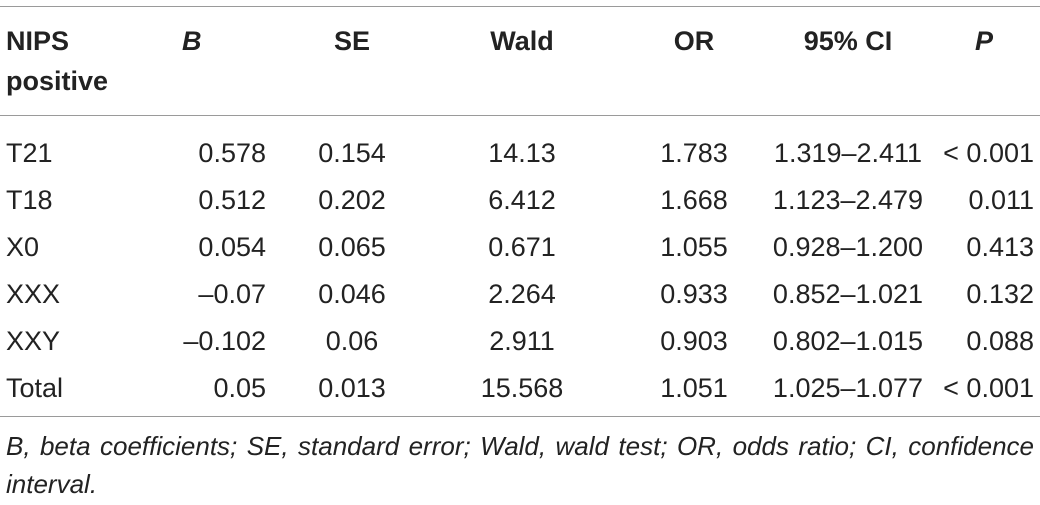  What do you see at coordinates (522, 153) in the screenshot?
I see `row-wald: 14.13` at bounding box center [522, 153].